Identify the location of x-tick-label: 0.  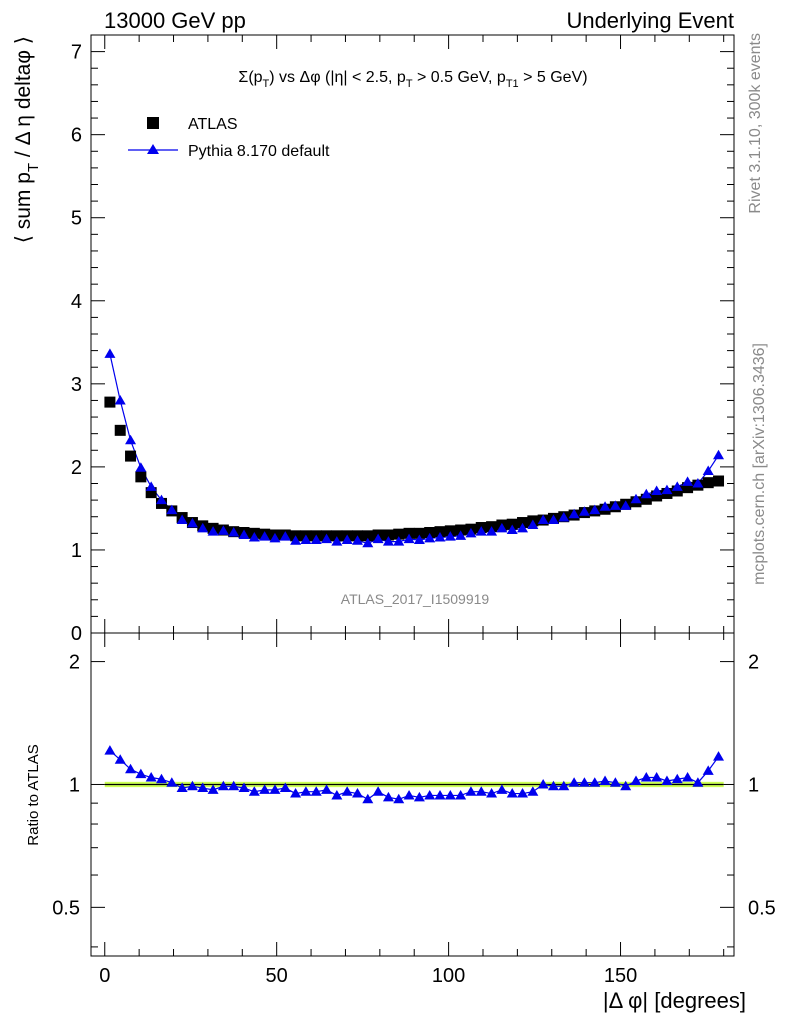
(104, 976).